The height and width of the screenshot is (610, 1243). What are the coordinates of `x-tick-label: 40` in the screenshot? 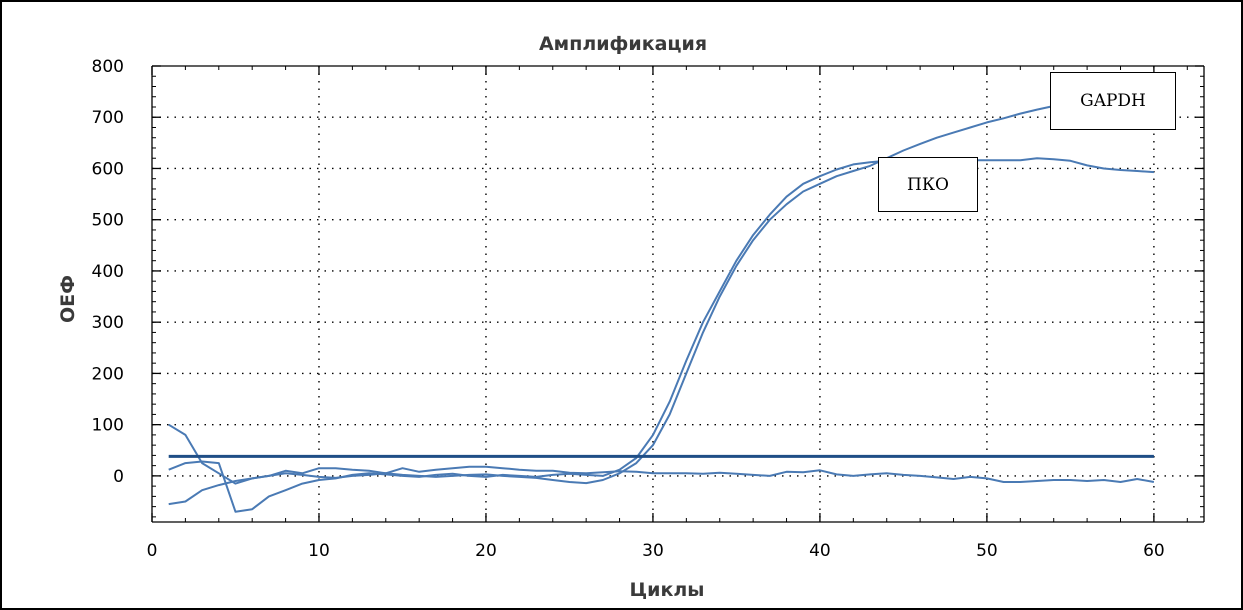 It's located at (820, 551).